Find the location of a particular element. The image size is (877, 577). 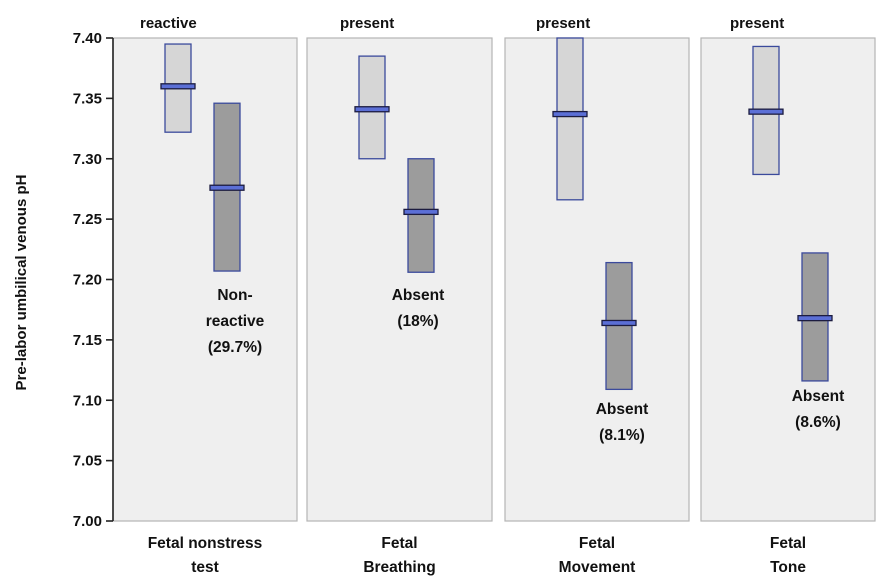

present-group-label: reactive is located at coordinates (168, 23).